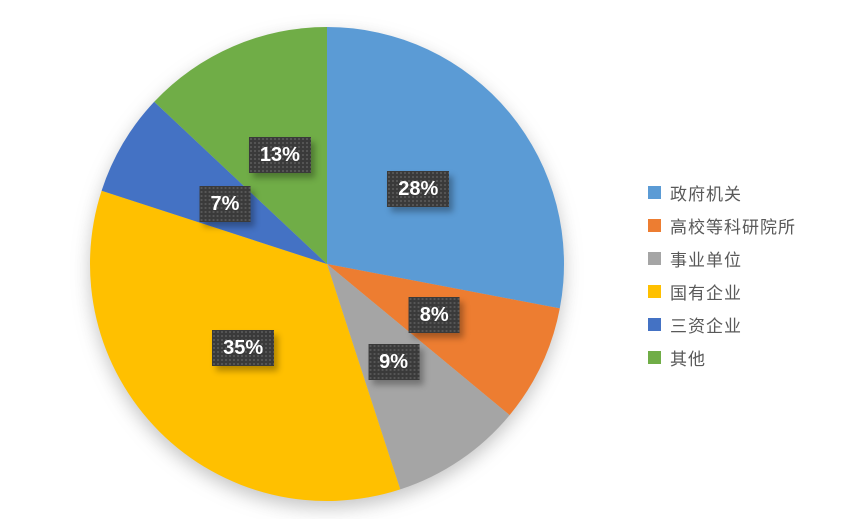  I want to click on pie-data-label: 28%, so click(418, 188).